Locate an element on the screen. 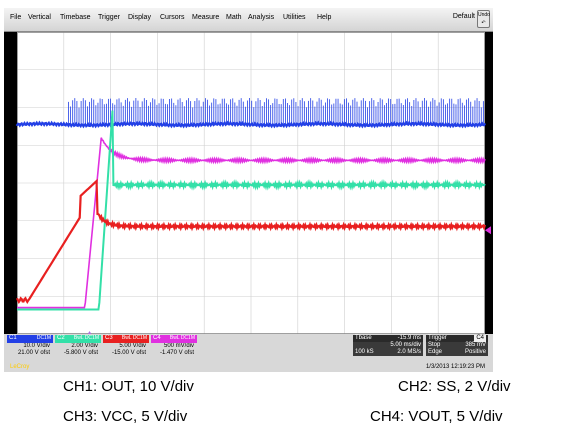  menu-timebase: Timebase is located at coordinates (75, 17).